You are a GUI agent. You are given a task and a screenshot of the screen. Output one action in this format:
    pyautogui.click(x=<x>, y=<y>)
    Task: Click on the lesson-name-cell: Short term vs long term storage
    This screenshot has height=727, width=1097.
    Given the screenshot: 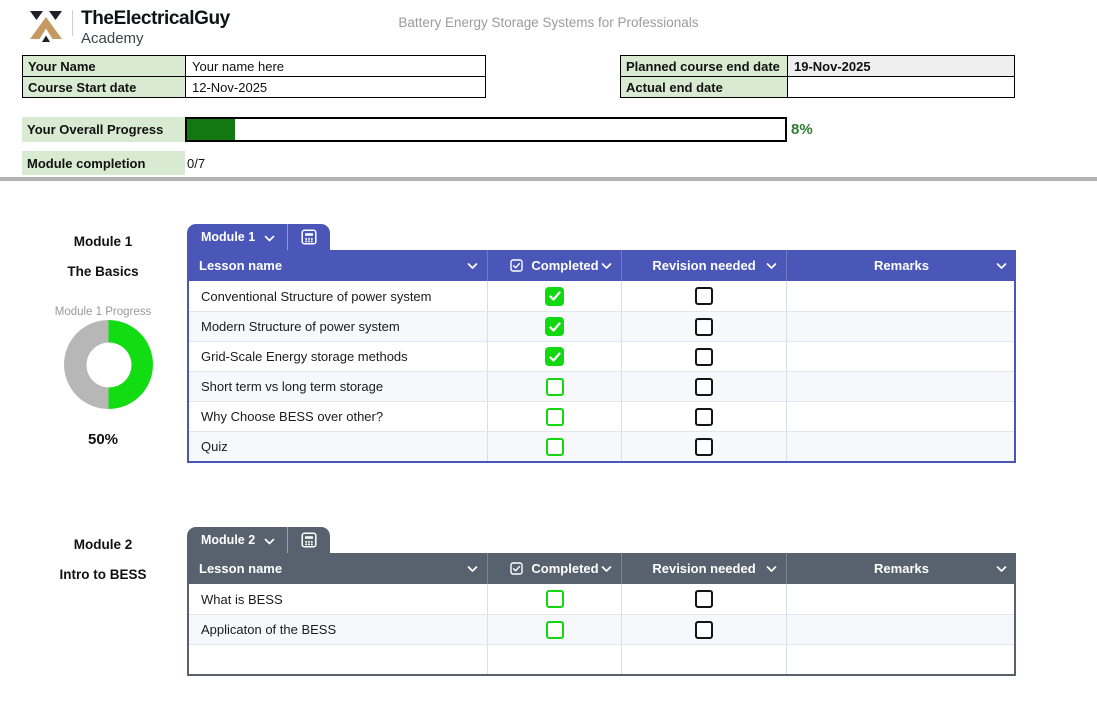 What is the action you would take?
    pyautogui.click(x=292, y=386)
    